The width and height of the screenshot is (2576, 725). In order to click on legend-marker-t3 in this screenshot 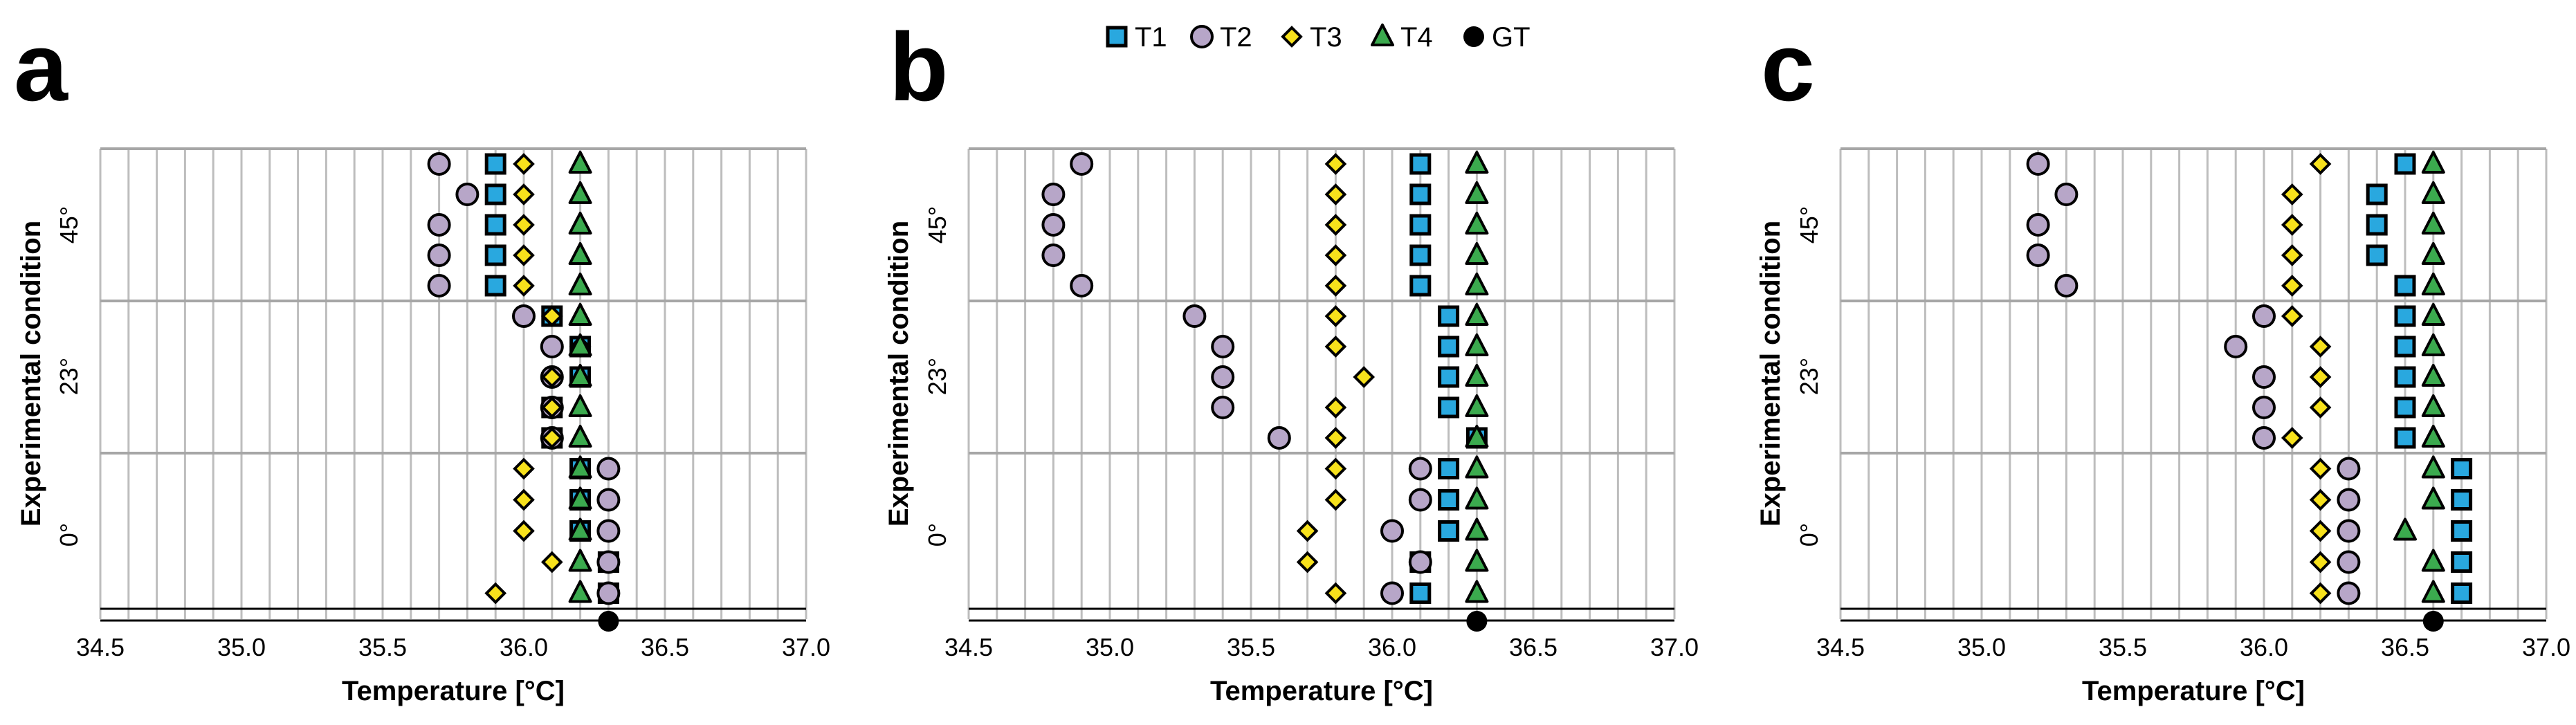, I will do `click(1292, 37)`.